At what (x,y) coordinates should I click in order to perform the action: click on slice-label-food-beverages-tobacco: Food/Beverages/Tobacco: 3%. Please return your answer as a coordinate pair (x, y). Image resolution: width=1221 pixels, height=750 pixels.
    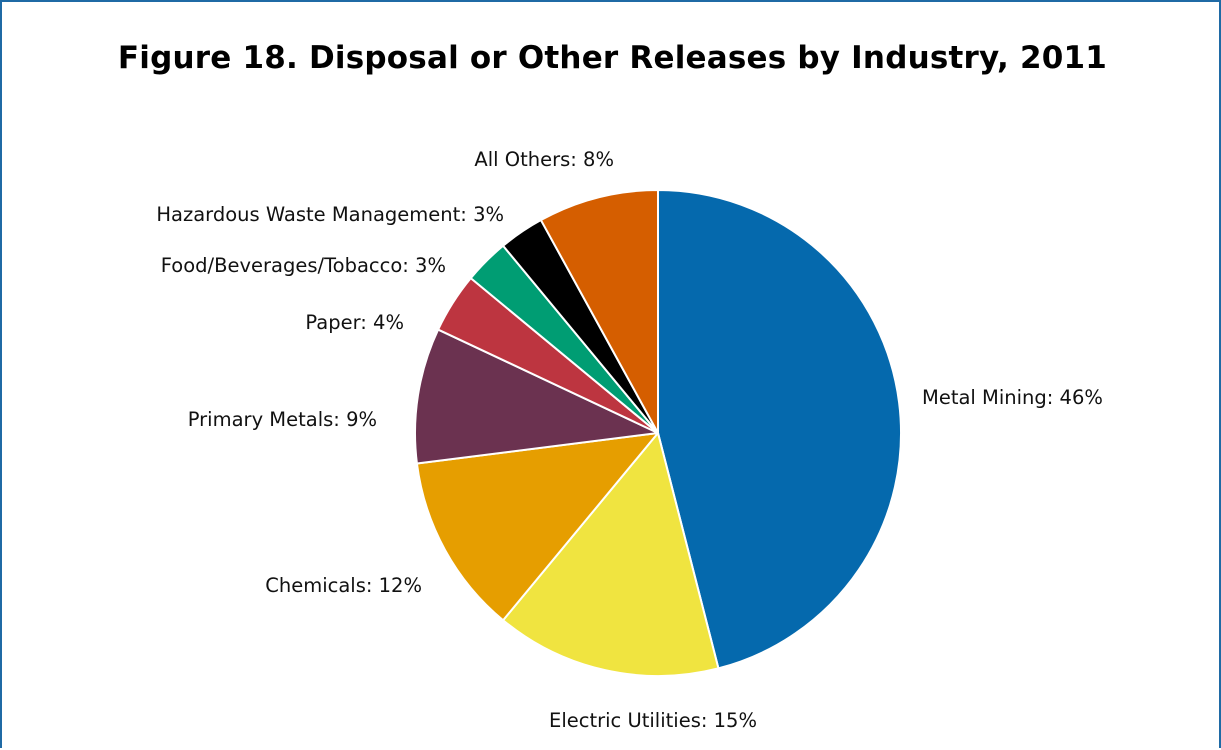
    Looking at the image, I should click on (303, 265).